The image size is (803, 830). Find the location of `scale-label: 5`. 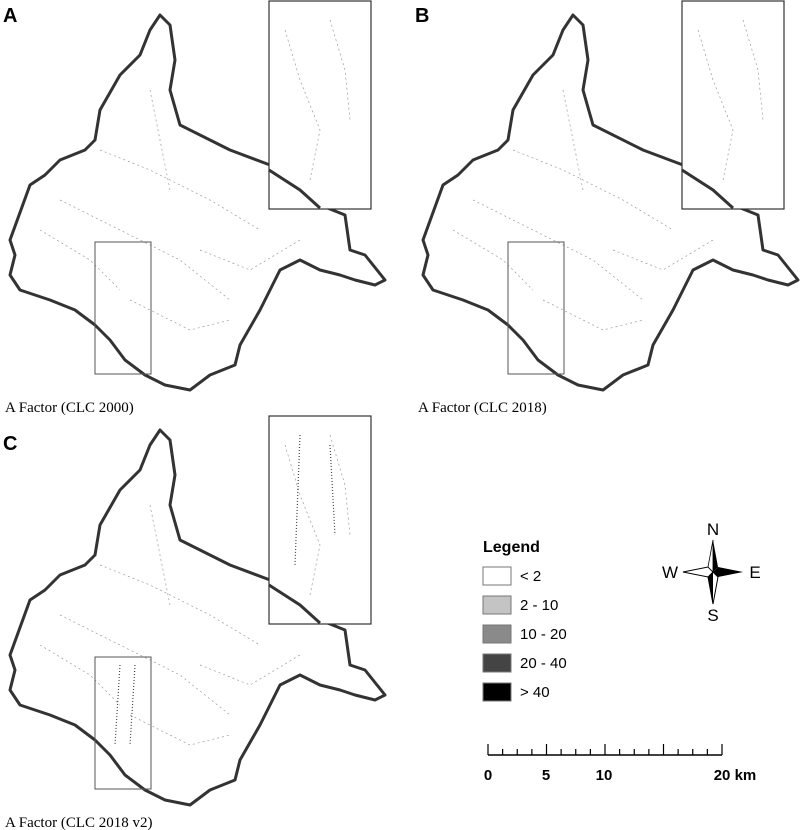

scale-label: 5 is located at coordinates (546, 775).